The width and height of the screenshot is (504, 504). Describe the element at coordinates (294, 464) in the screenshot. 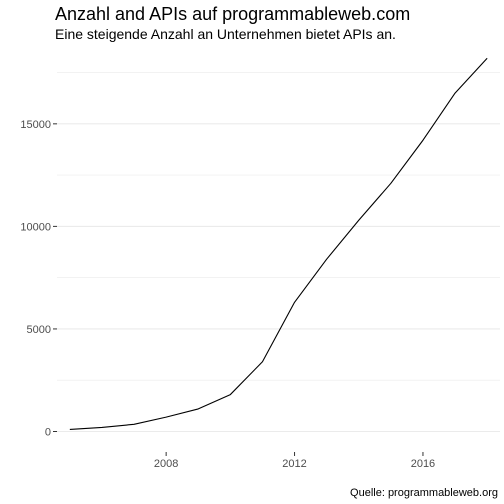

I see `x-tick-label: 2012` at that location.